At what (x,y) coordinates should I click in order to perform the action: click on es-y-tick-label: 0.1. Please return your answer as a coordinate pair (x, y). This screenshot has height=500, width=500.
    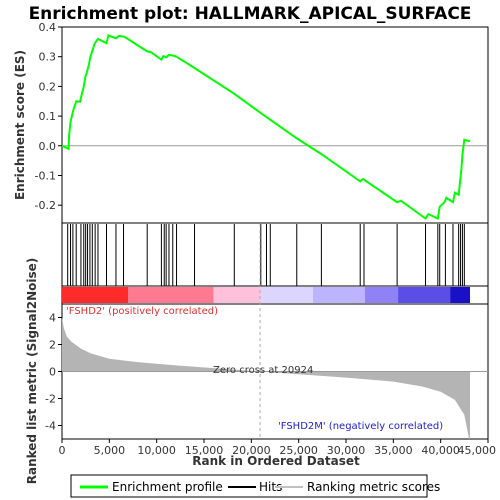
    Looking at the image, I should click on (48, 116).